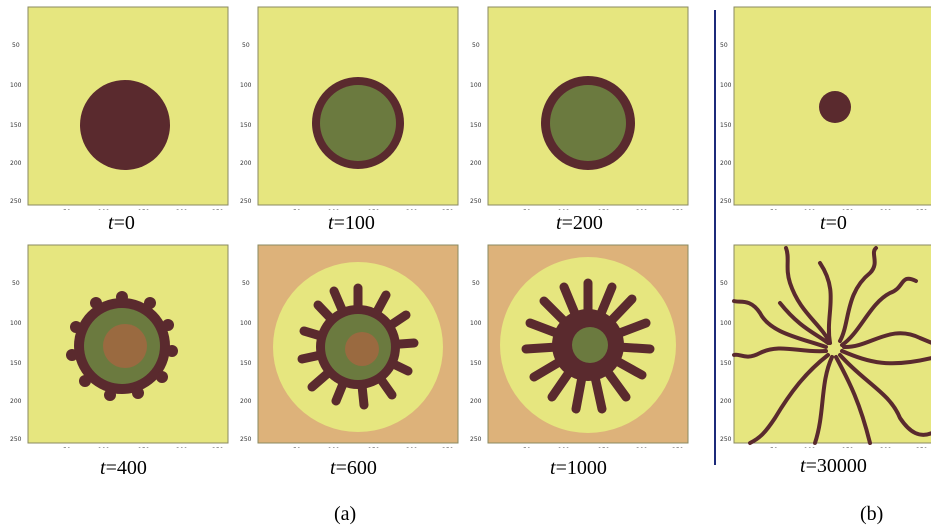 Image resolution: width=931 pixels, height=531 pixels. I want to click on plot-a-t400: 50 100 150 200 250 50 100 150 200 250, so click(119, 346).